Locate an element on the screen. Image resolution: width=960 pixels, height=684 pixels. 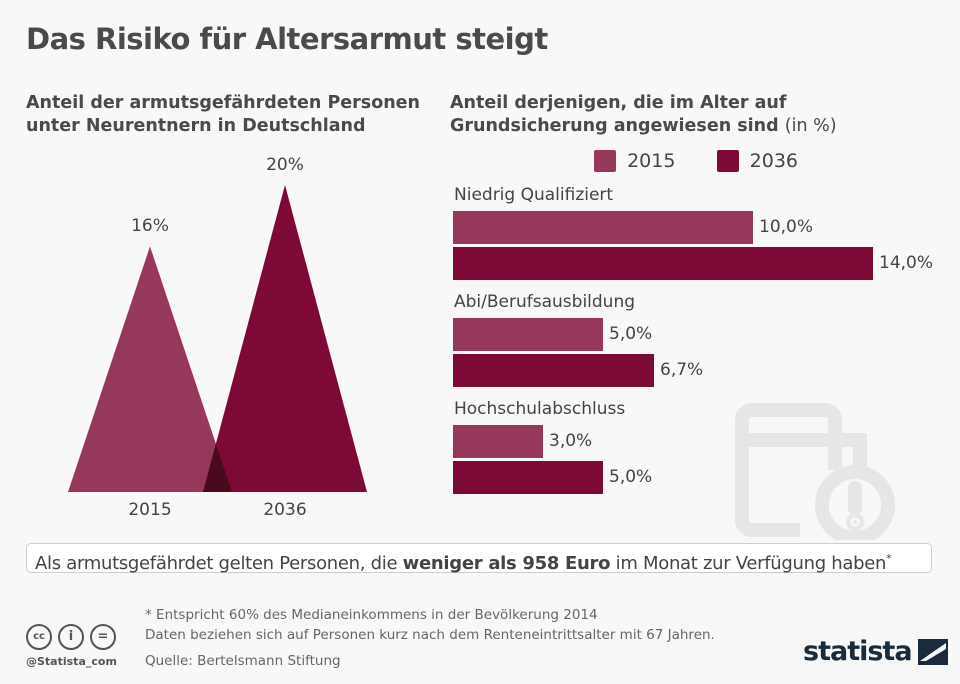
triangle-overlap is located at coordinates (217, 467).